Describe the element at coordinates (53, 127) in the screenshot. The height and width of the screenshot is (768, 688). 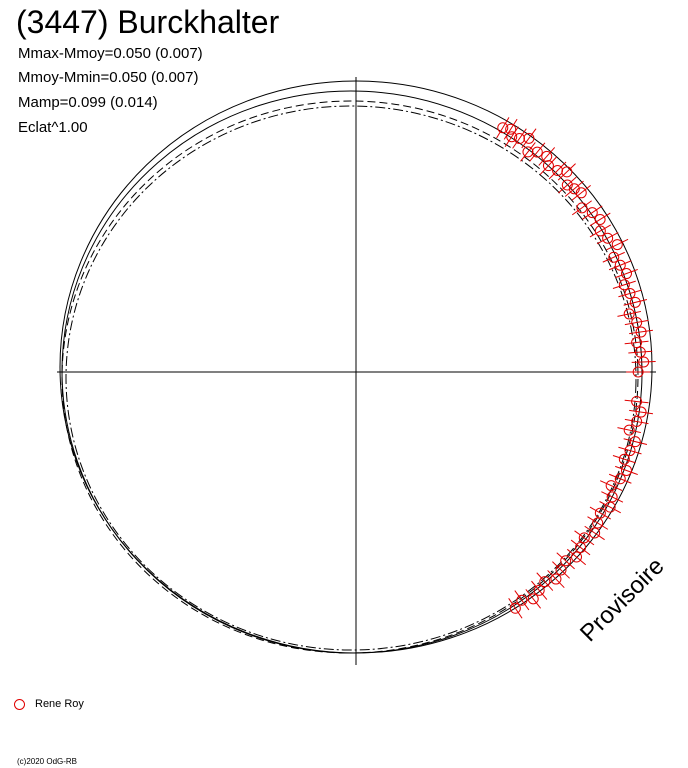
I see `stat-eclat: Eclat^1.00` at that location.